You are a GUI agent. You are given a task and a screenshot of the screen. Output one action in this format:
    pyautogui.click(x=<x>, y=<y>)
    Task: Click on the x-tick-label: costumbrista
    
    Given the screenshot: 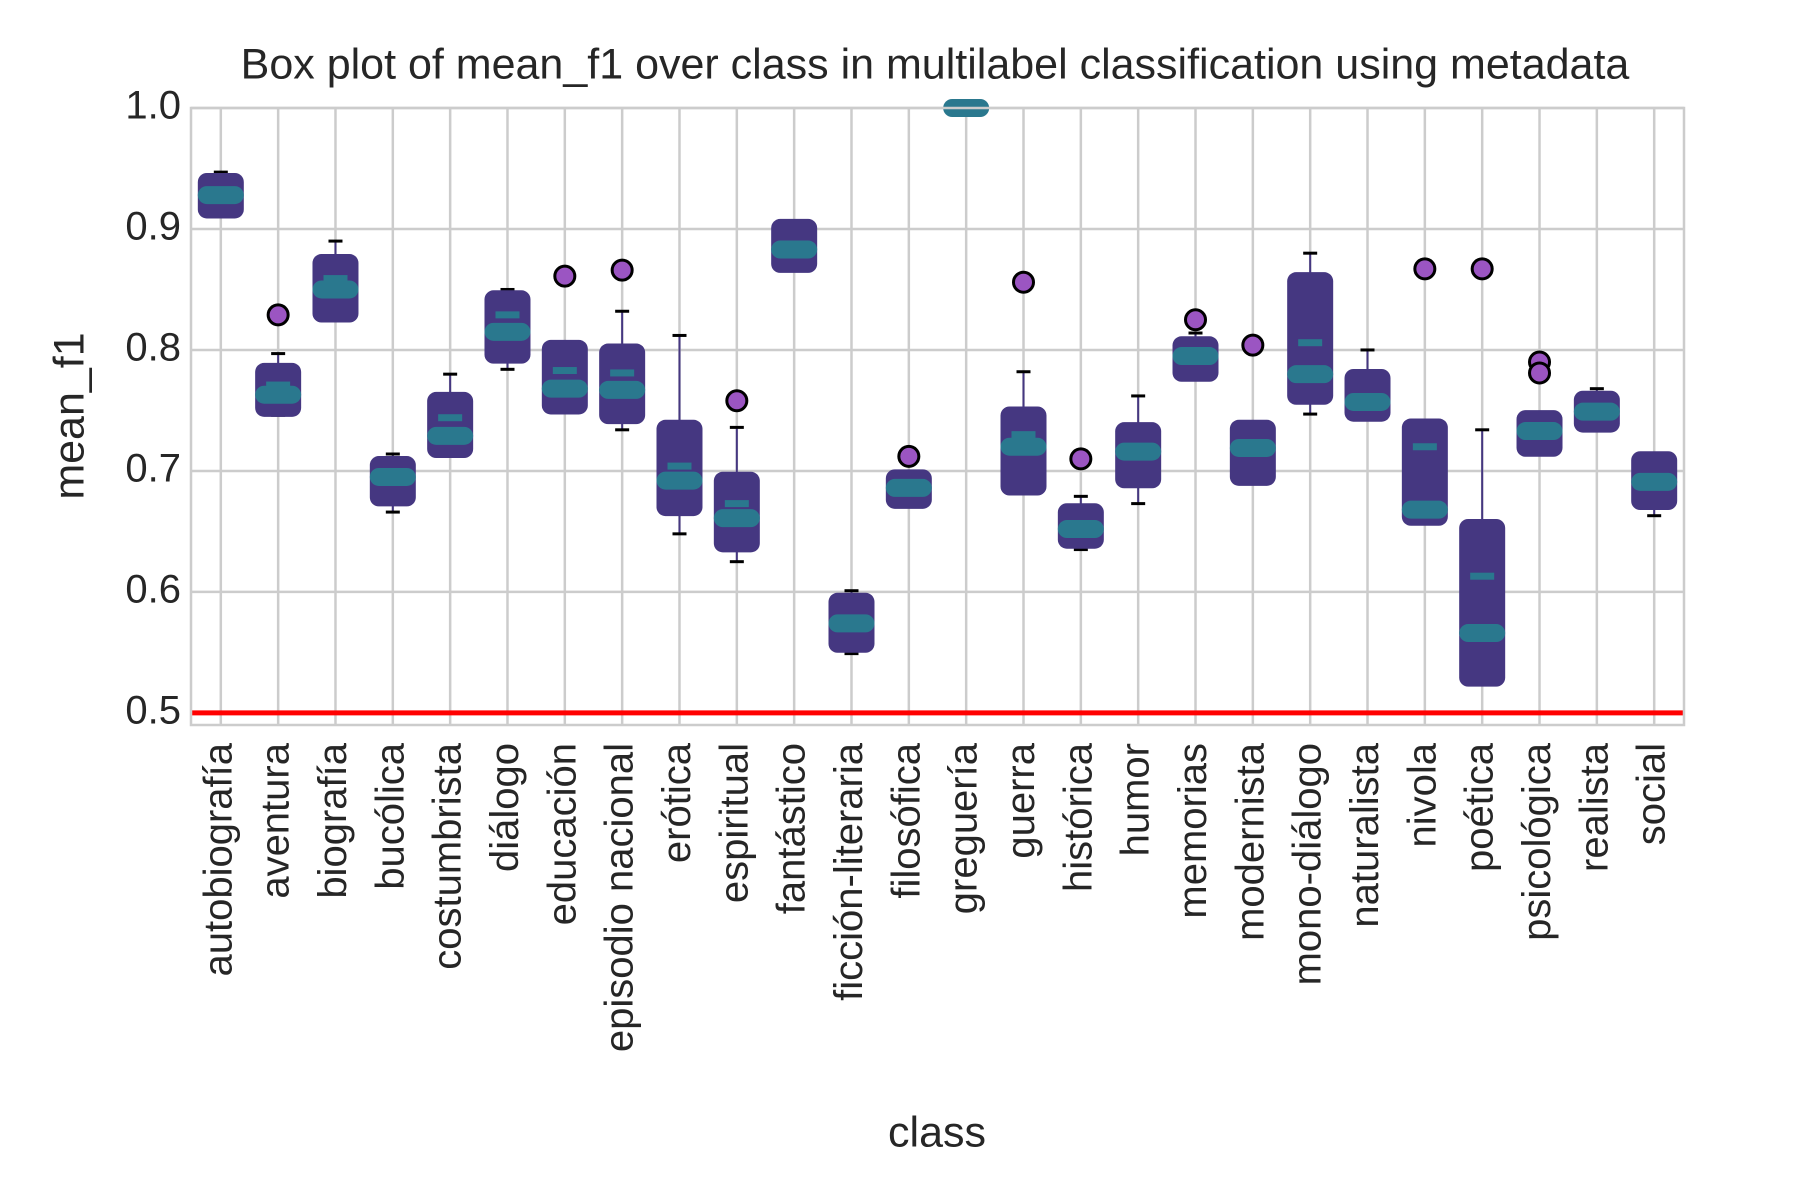 What is the action you would take?
    pyautogui.click(x=448, y=855)
    